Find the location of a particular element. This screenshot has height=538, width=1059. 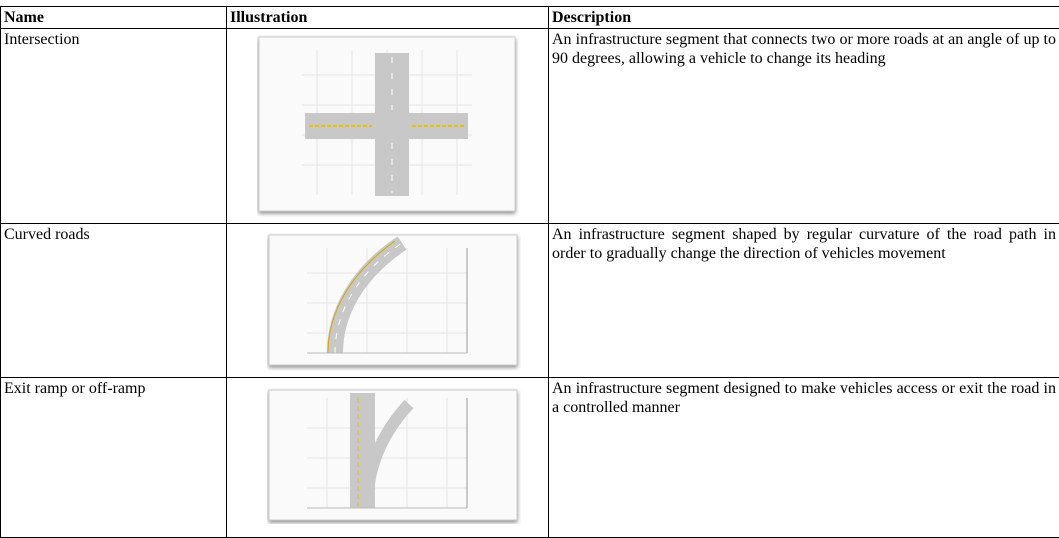

name-cell: Exit ramp or off-ramp is located at coordinates (114, 458).